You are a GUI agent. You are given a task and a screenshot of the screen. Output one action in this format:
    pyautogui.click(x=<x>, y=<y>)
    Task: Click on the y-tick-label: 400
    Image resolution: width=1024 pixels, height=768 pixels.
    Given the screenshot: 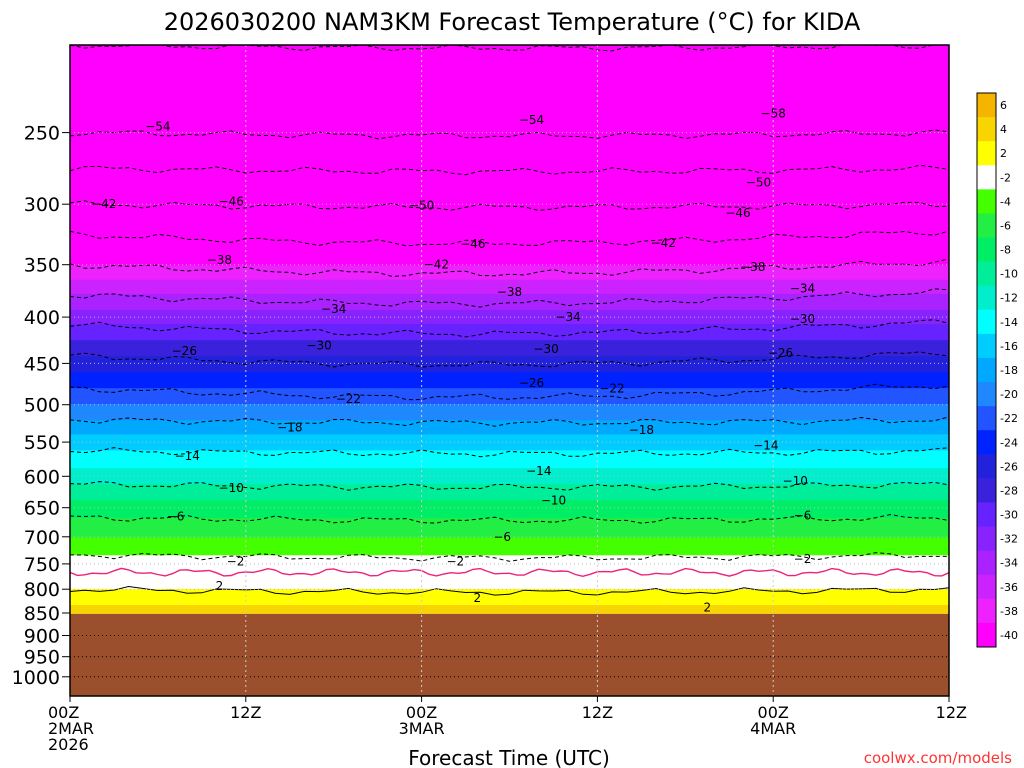 What is the action you would take?
    pyautogui.click(x=42, y=318)
    